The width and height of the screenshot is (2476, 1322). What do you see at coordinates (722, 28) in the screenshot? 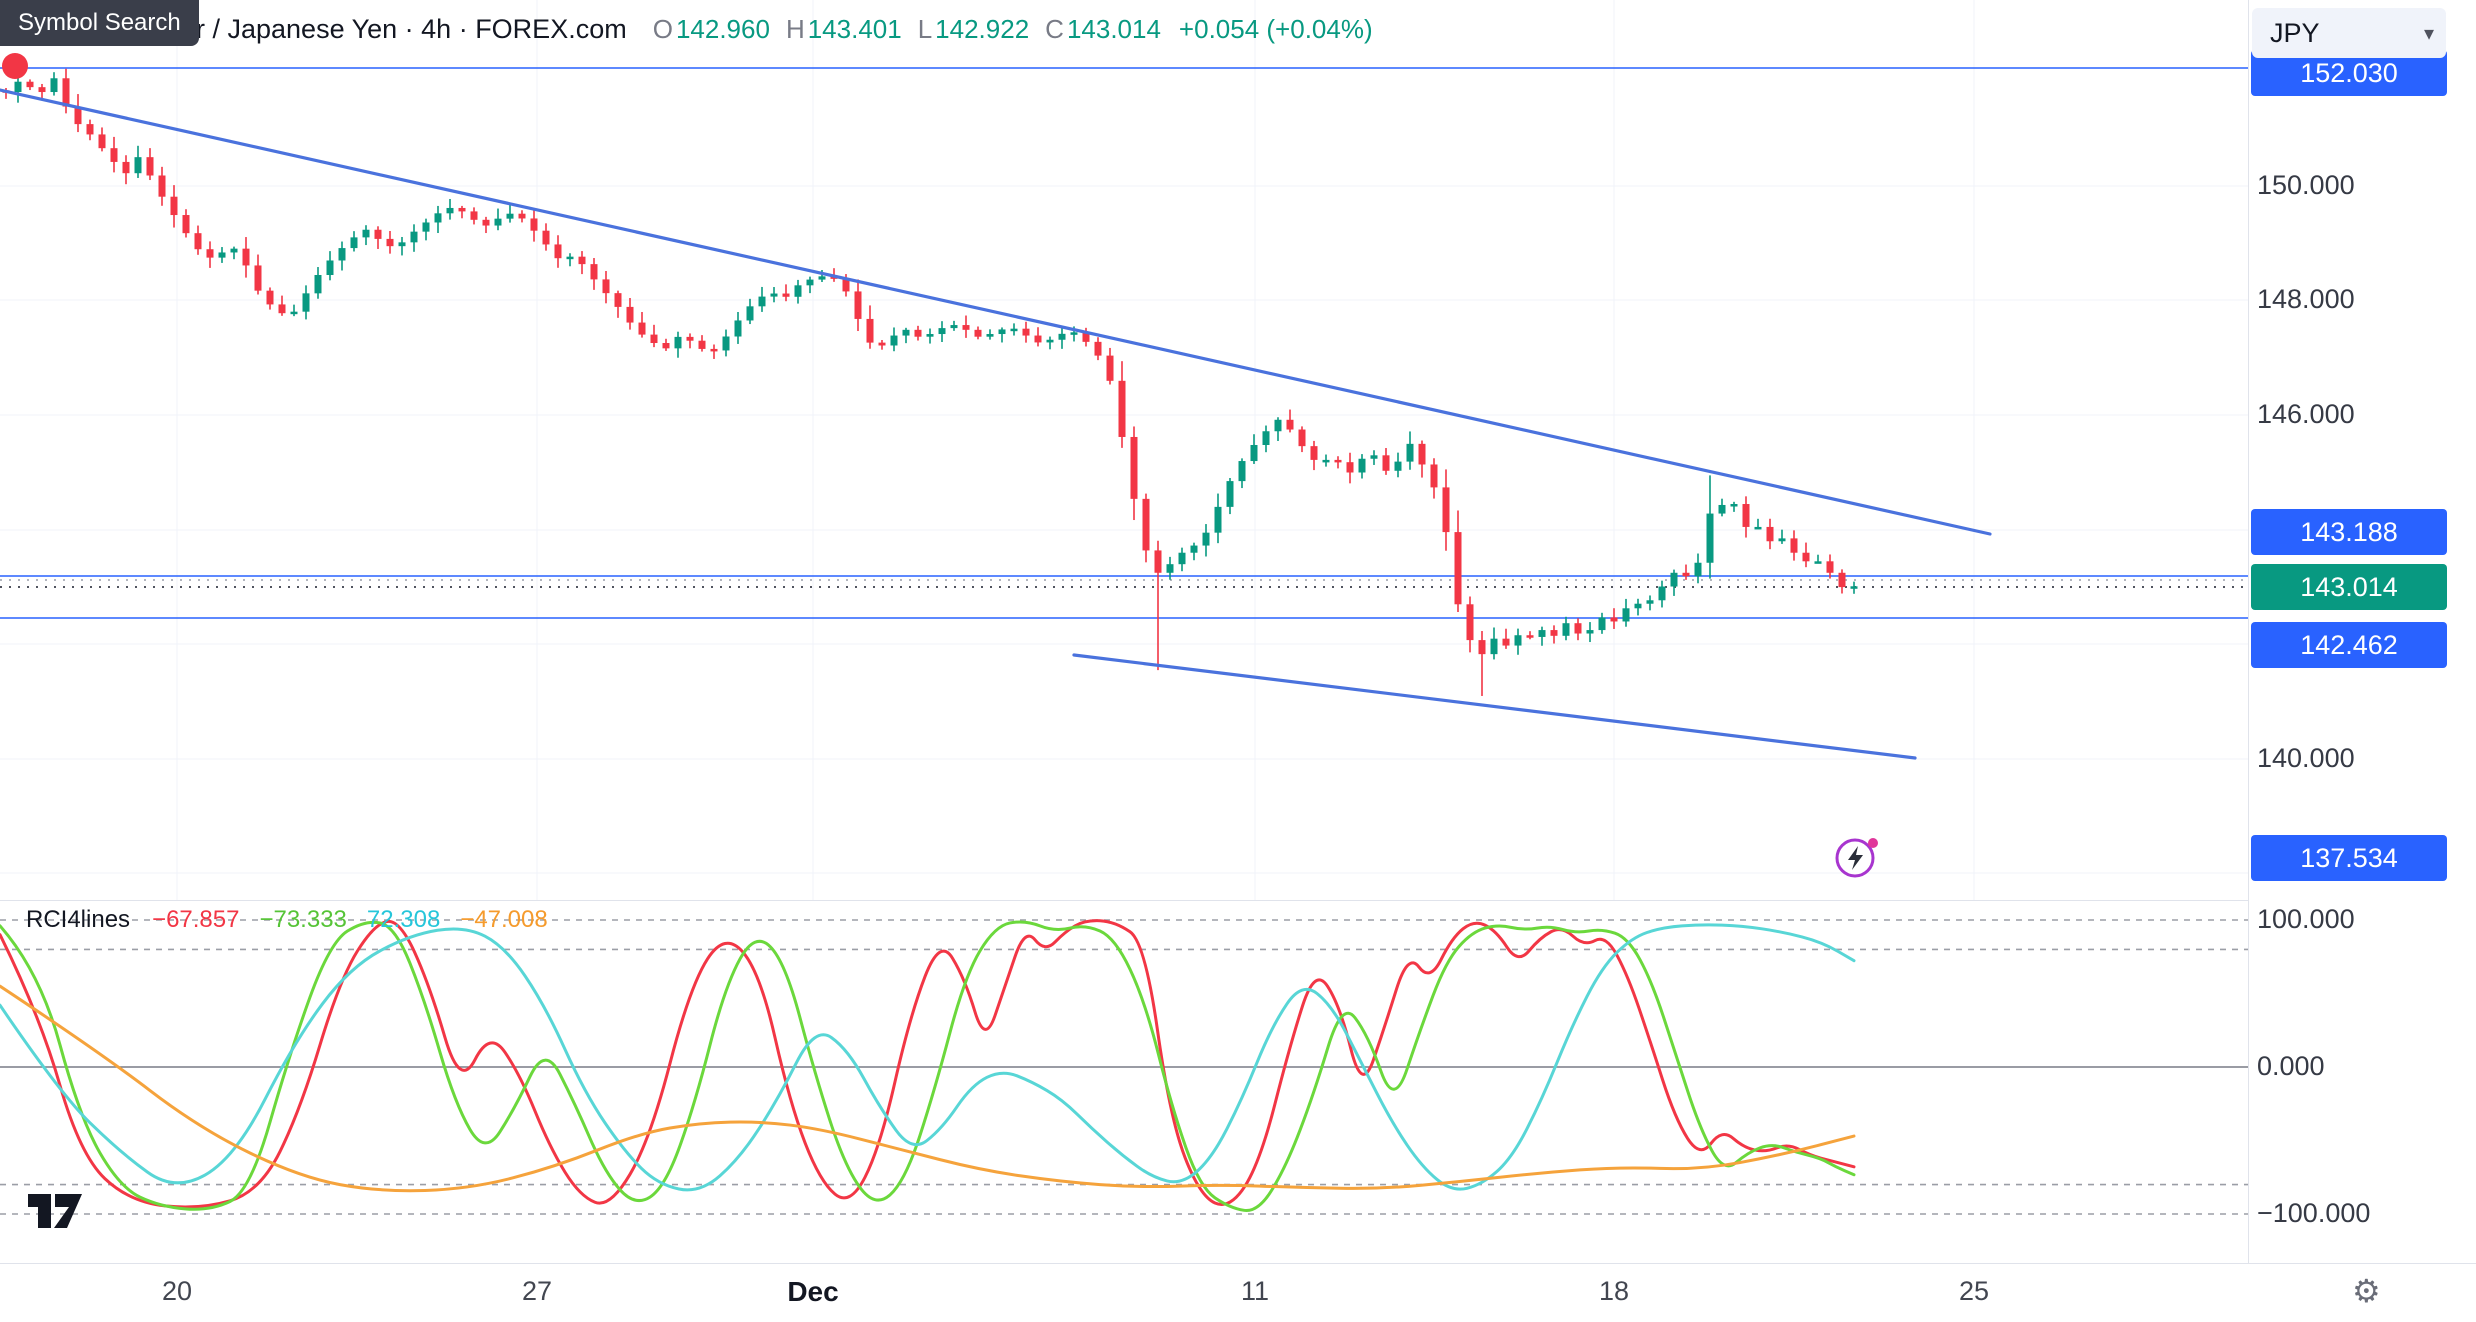
I see `ohlc-value: 142.960` at bounding box center [722, 28].